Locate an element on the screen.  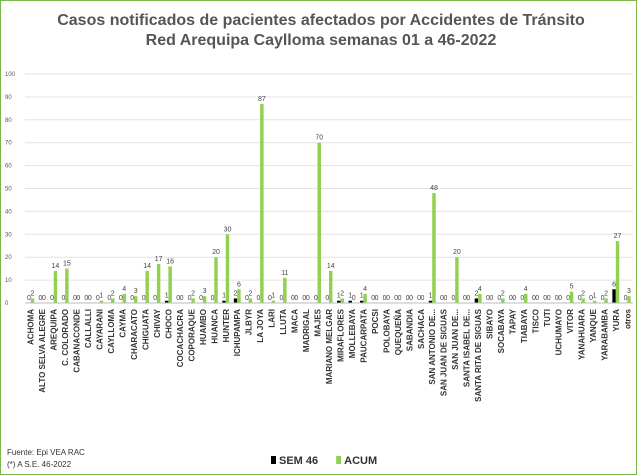
x-tick-label: TIABAYA is located at coordinates (524, 326).